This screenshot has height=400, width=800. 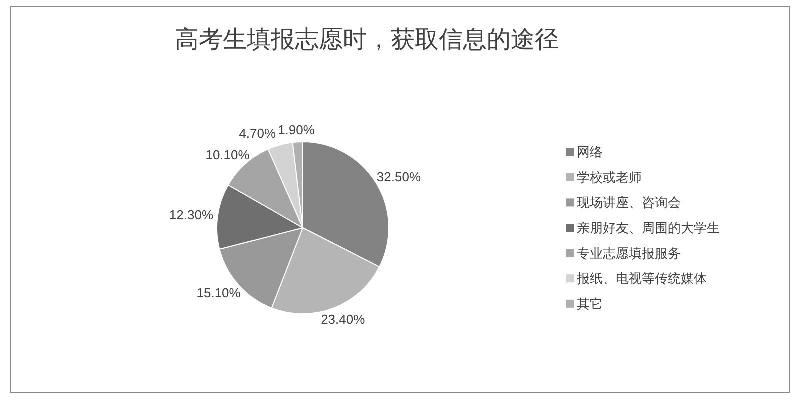 What do you see at coordinates (257, 133) in the screenshot?
I see `data-label: 4.70%` at bounding box center [257, 133].